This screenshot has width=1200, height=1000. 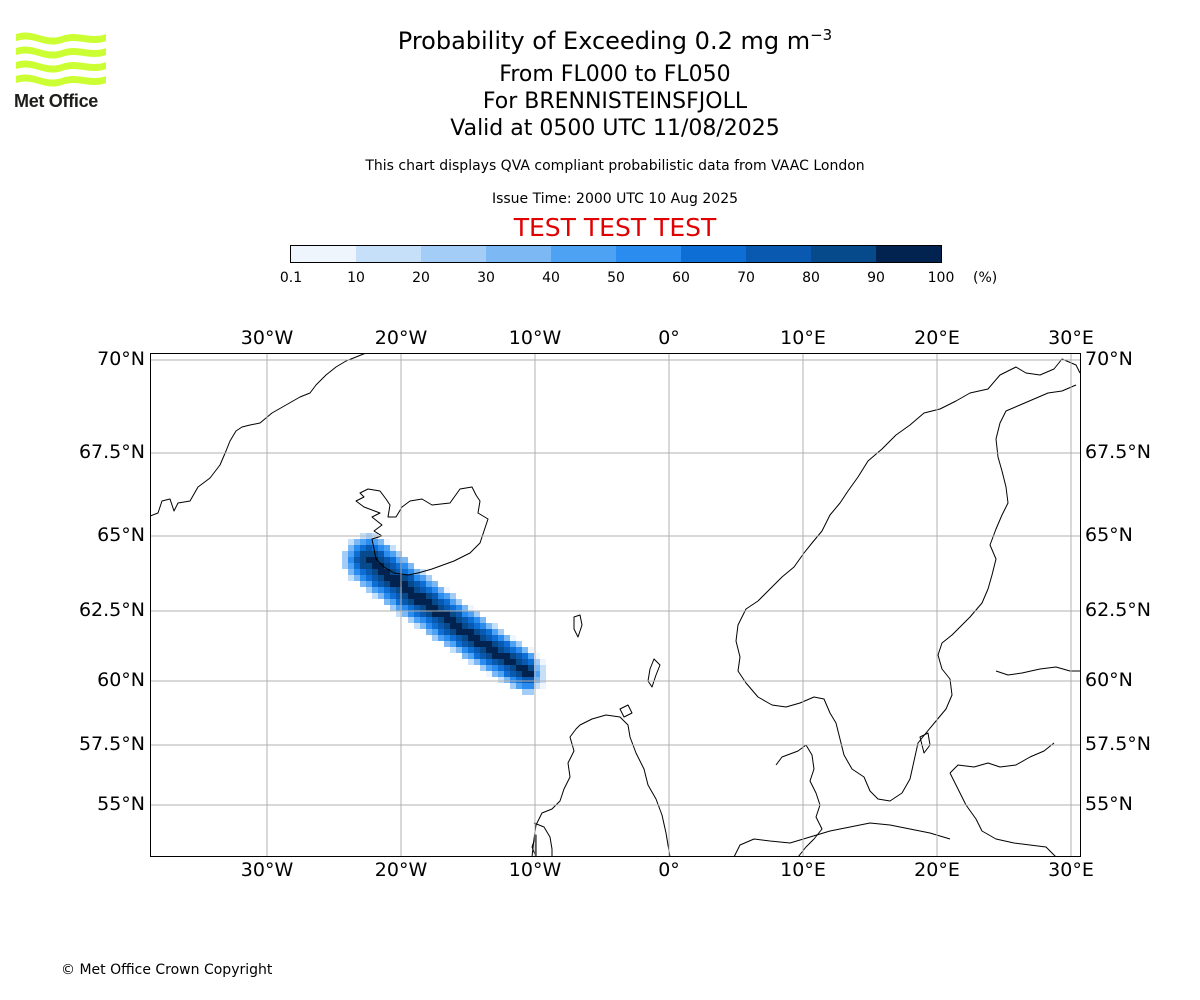 I want to click on issue-time: Issue Time: 2000 UTC 10 Aug 2025, so click(x=615, y=199).